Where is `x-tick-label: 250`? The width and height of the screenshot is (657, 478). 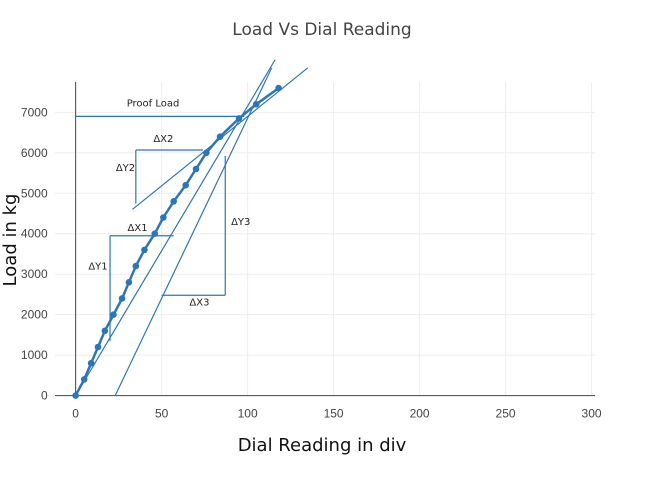 x-tick-label: 250 is located at coordinates (506, 414).